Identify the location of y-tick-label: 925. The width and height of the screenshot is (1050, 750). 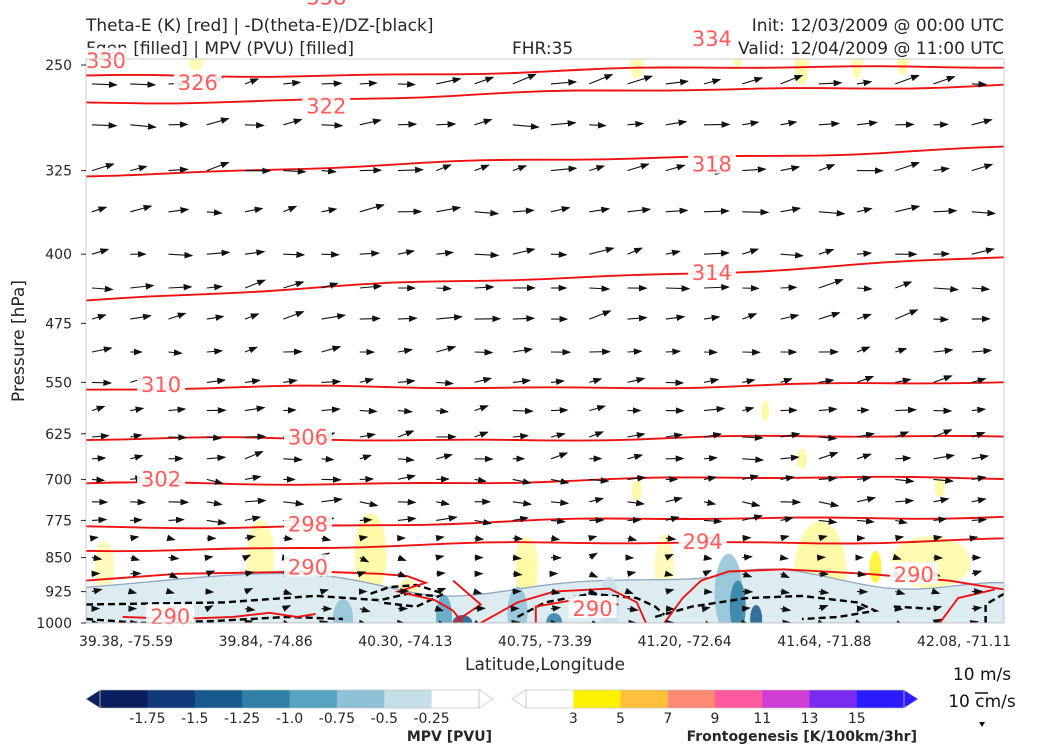
(58, 593).